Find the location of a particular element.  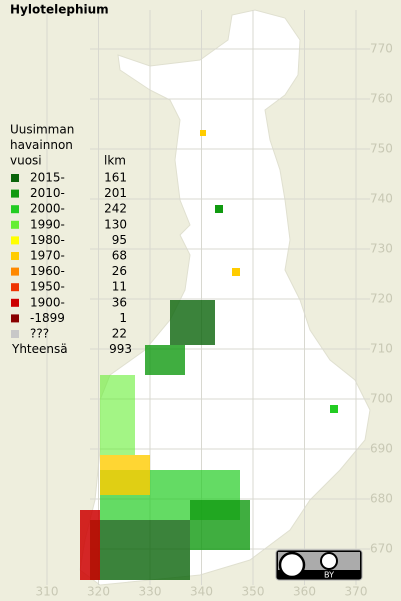

legend-count: 1 is located at coordinates (123, 318).